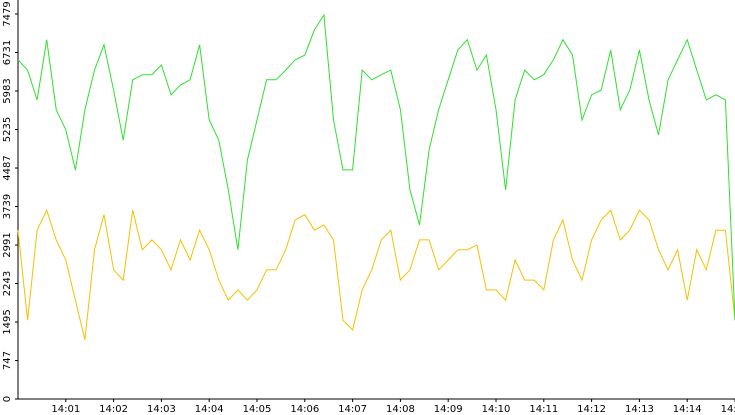 The image size is (735, 415). Describe the element at coordinates (591, 409) in the screenshot. I see `x-tick-label: 14:12` at that location.